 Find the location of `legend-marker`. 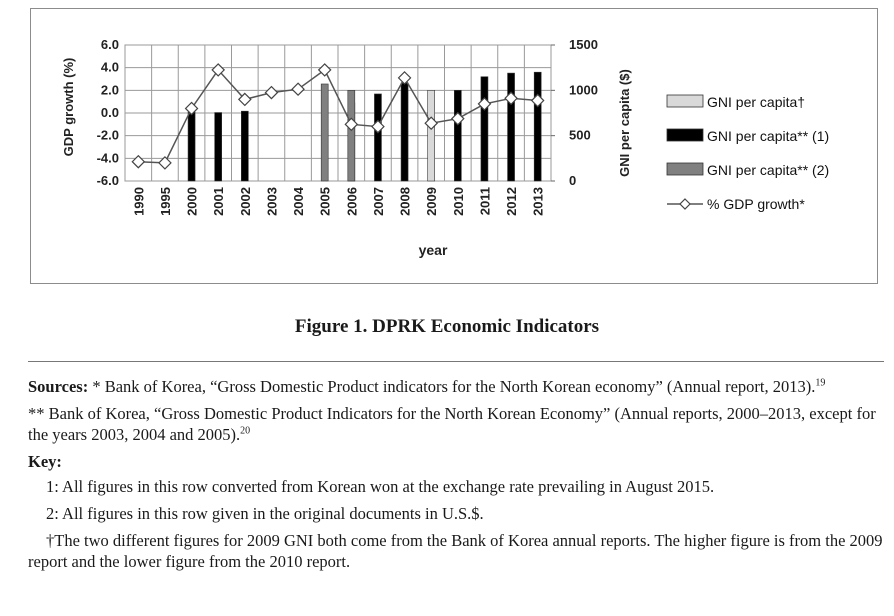

legend-marker is located at coordinates (685, 204).